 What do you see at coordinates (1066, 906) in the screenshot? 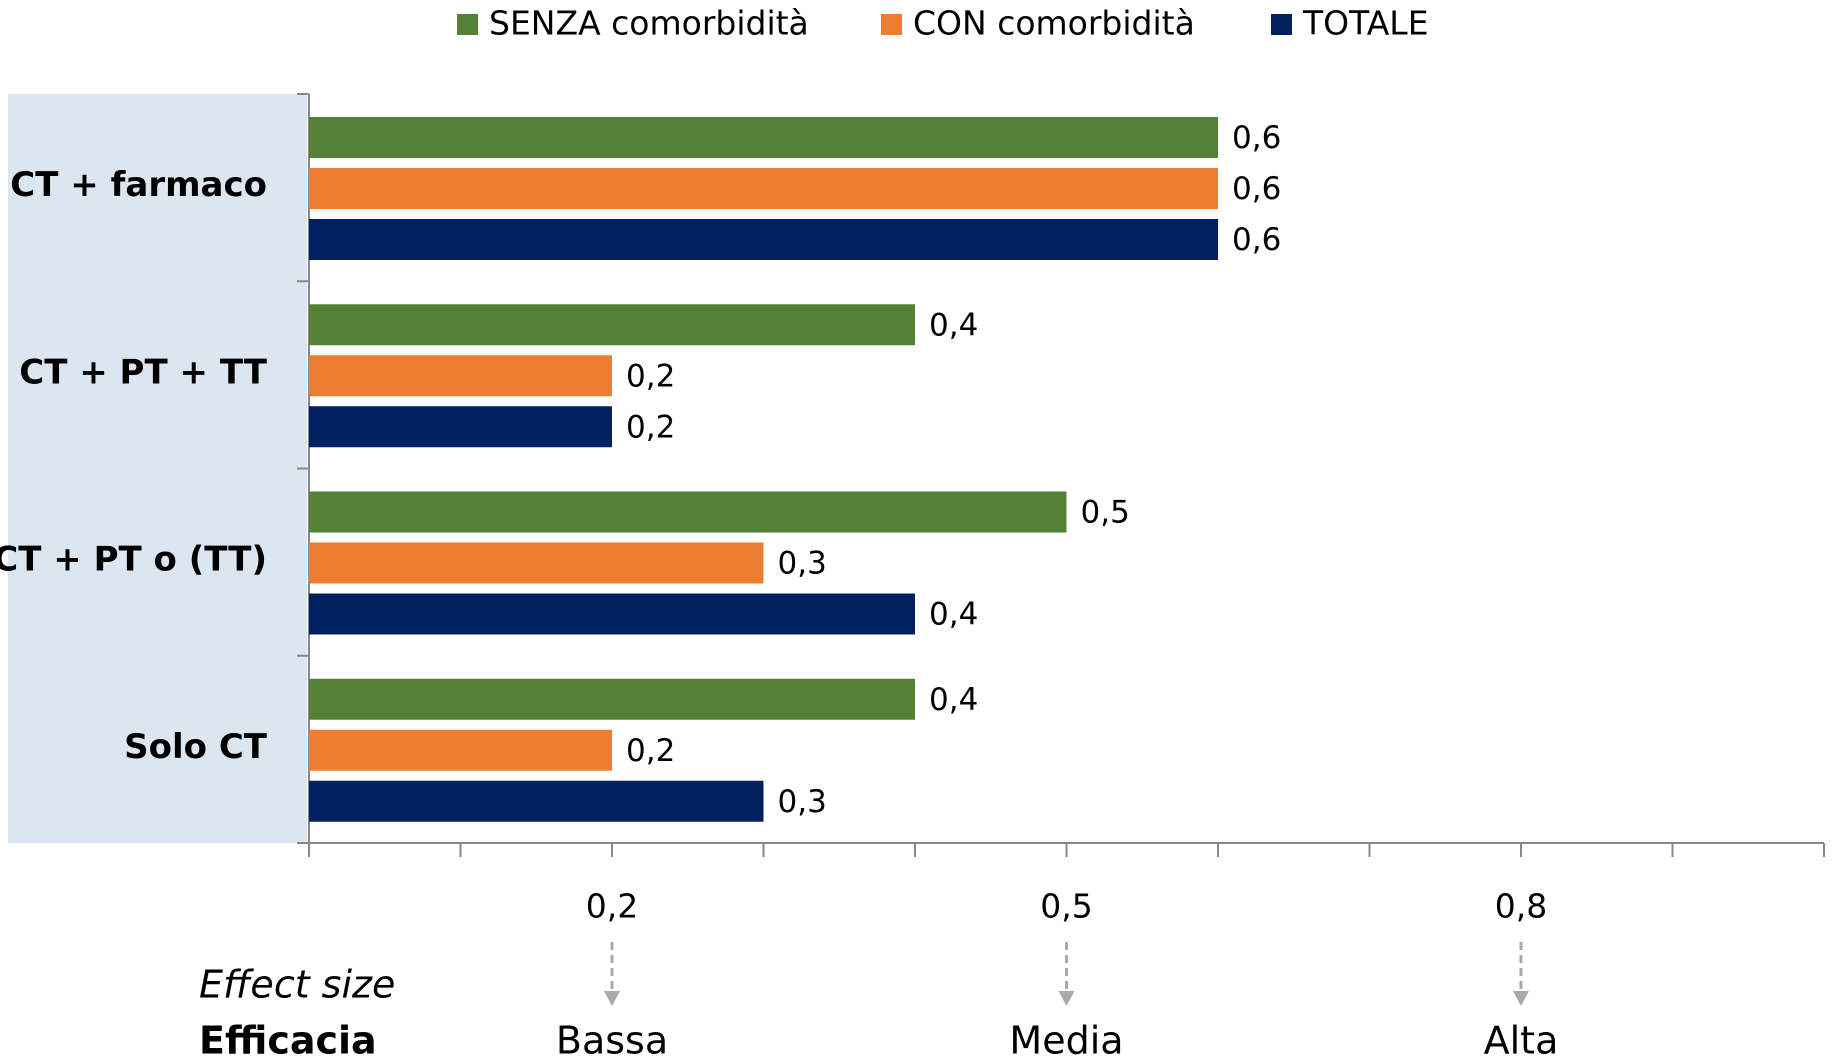
I see `x-tick-label: 0,5` at bounding box center [1066, 906].